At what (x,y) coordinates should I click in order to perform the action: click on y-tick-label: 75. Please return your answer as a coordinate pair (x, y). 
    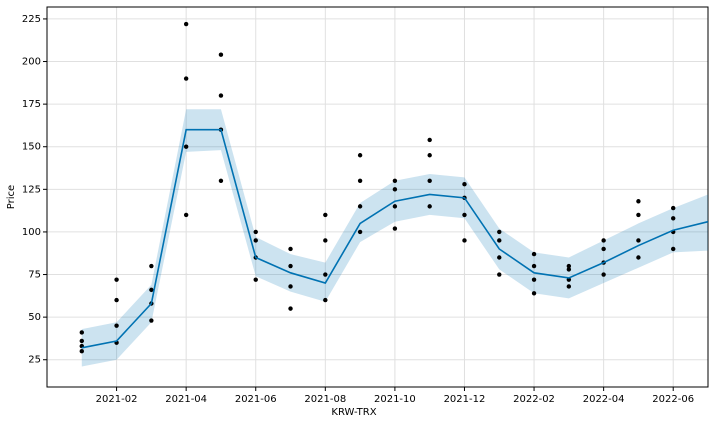
    Looking at the image, I should click on (34, 275).